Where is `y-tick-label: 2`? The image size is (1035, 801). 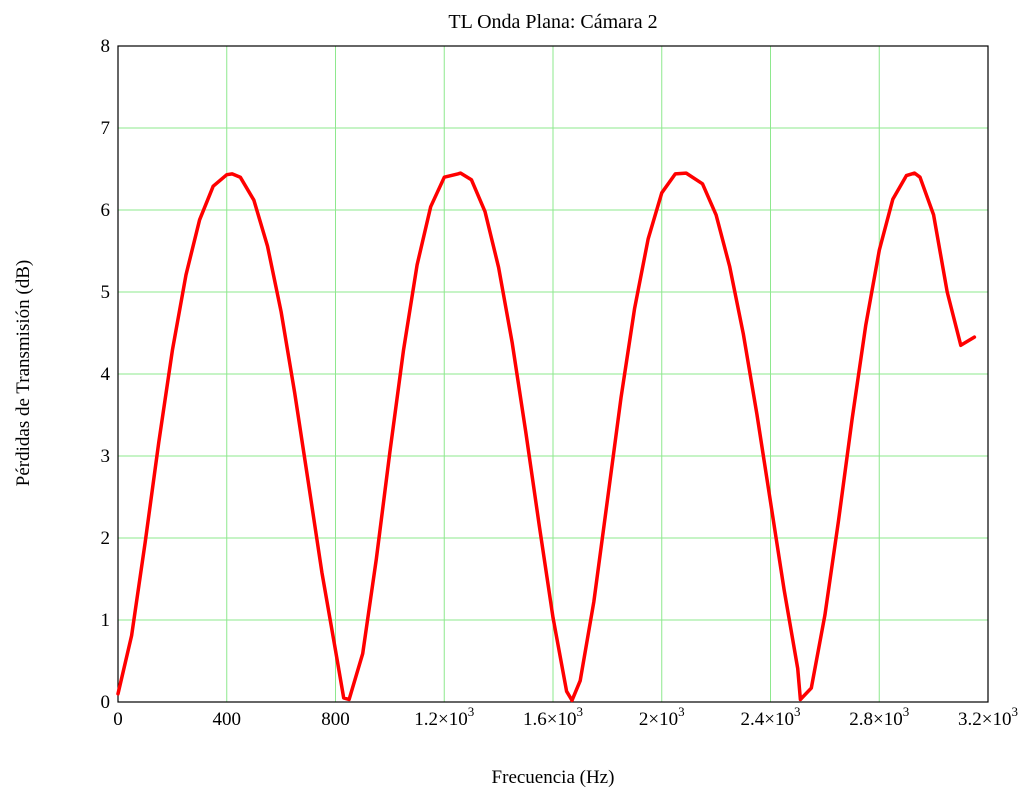
y-tick-label: 2 is located at coordinates (106, 538).